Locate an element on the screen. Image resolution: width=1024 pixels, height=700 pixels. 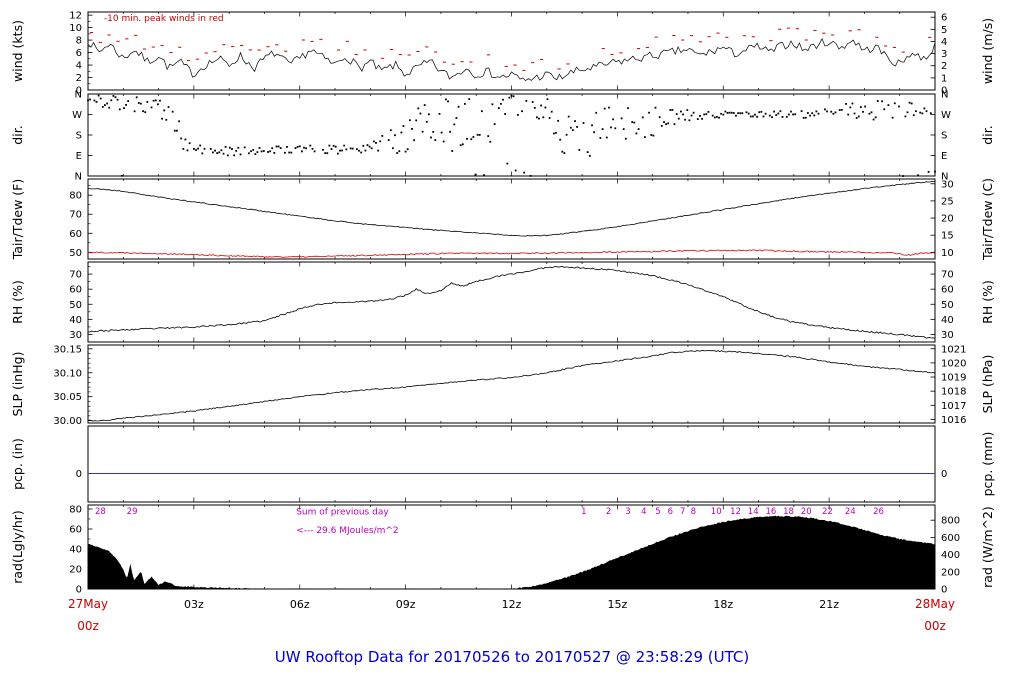
panel-annotation: -10 min. peak winds in red is located at coordinates (164, 19).